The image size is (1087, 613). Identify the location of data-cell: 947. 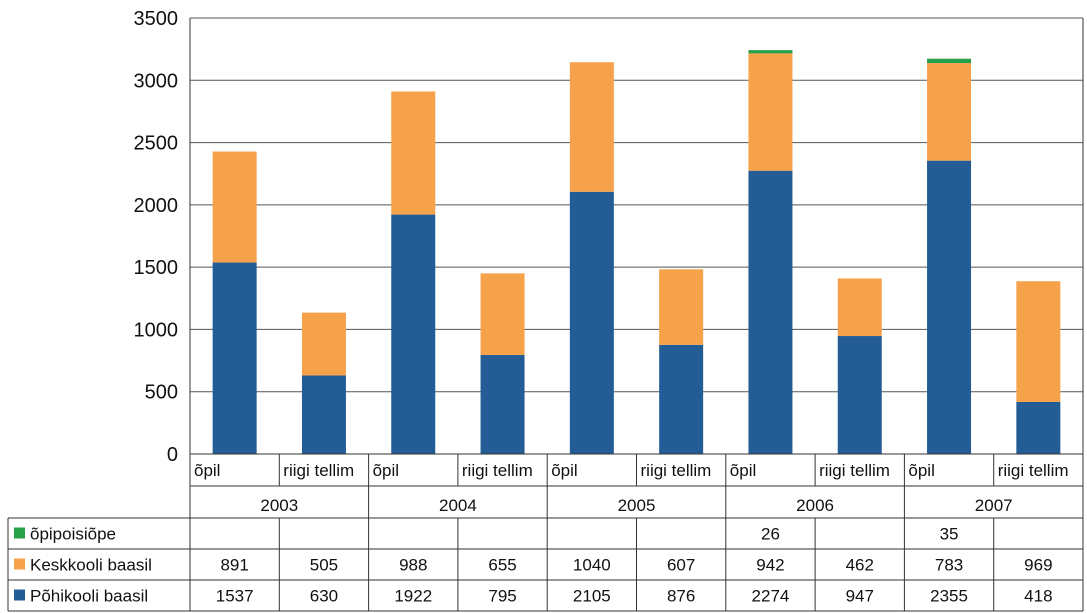
(860, 596).